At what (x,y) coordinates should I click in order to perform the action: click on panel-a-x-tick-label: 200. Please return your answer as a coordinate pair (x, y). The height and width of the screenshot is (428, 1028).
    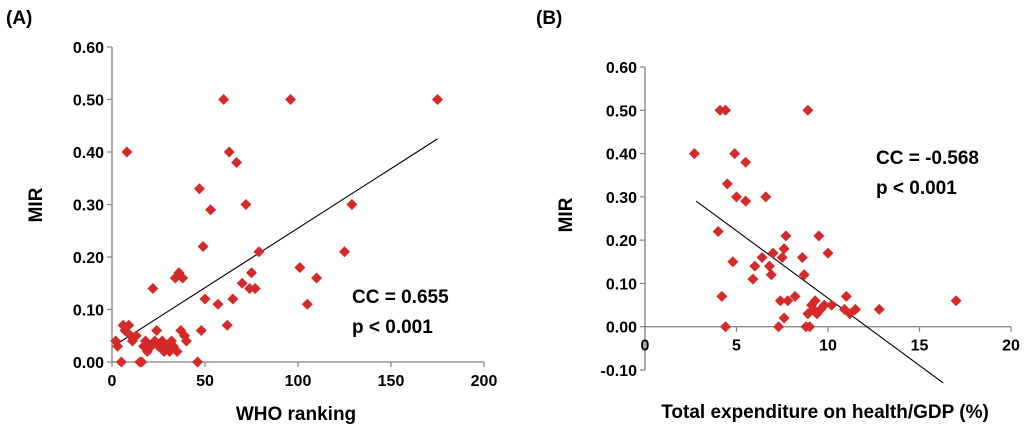
    Looking at the image, I should click on (484, 381).